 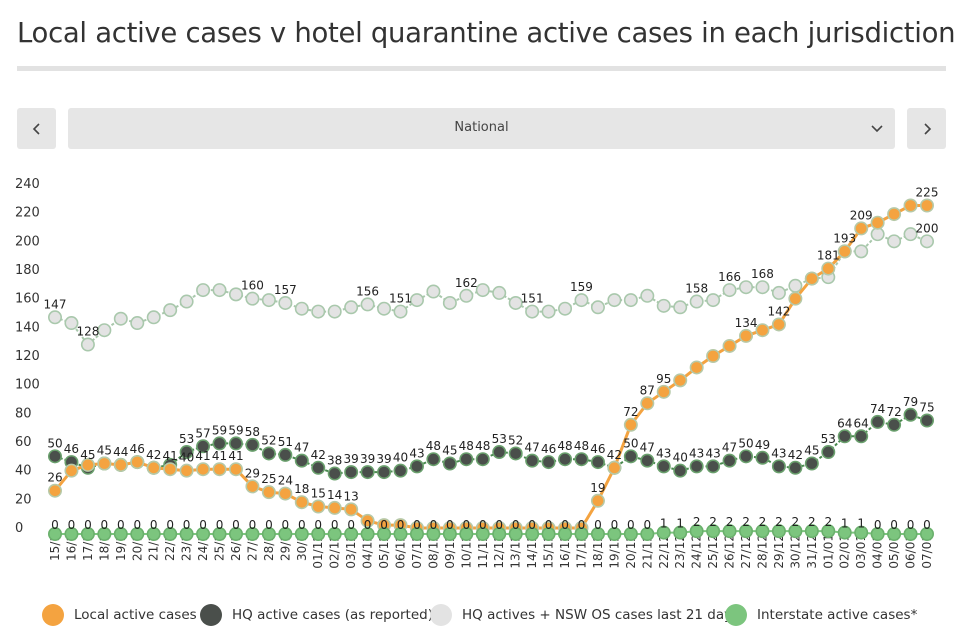 What do you see at coordinates (779, 522) in the screenshot?
I see `data-label-interstate: 2` at bounding box center [779, 522].